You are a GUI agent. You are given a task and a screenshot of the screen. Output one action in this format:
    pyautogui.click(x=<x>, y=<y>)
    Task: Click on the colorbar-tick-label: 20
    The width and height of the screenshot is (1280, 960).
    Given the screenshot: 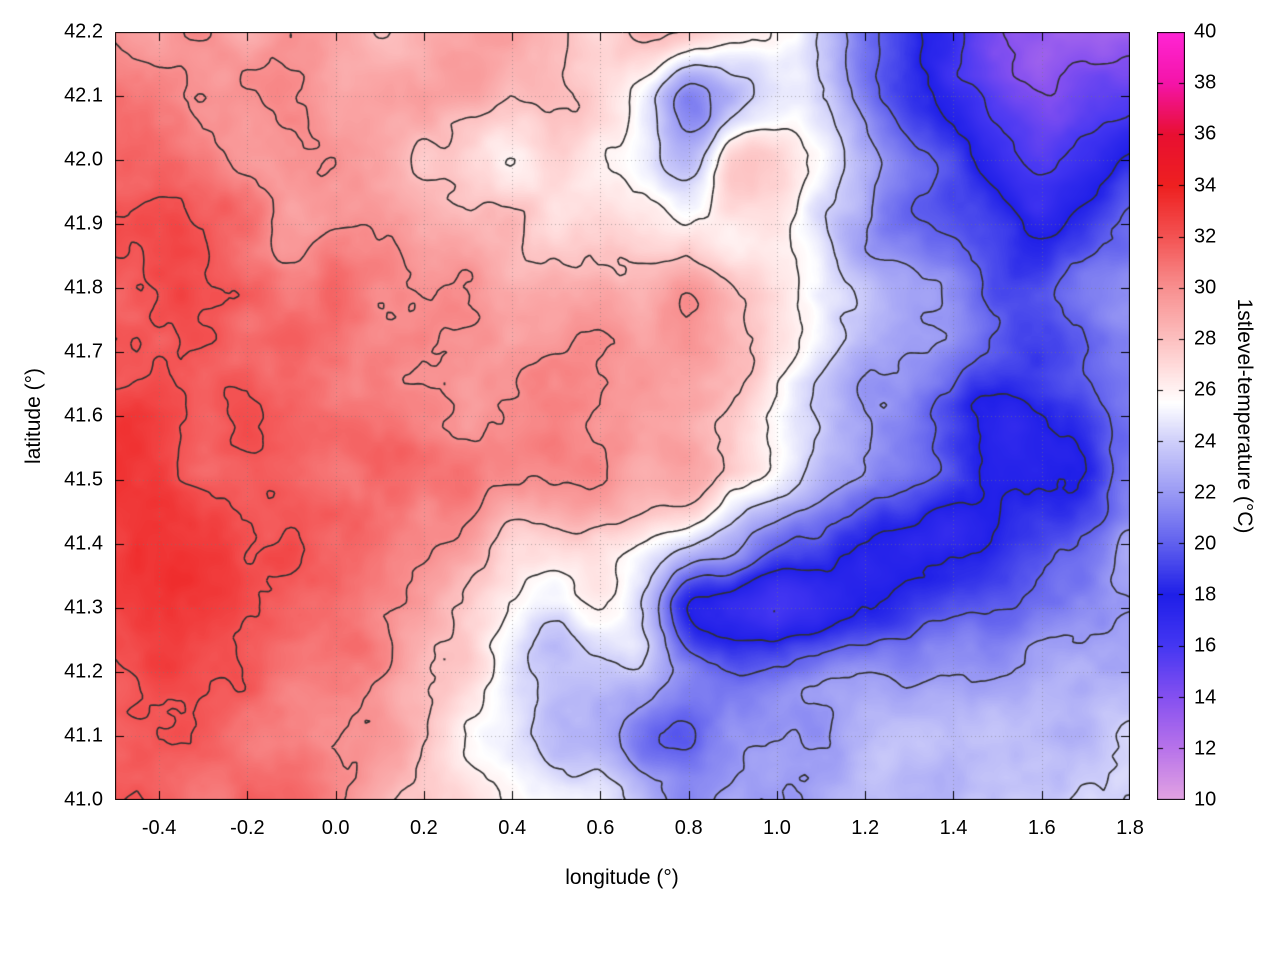 What is the action you would take?
    pyautogui.click(x=1205, y=543)
    